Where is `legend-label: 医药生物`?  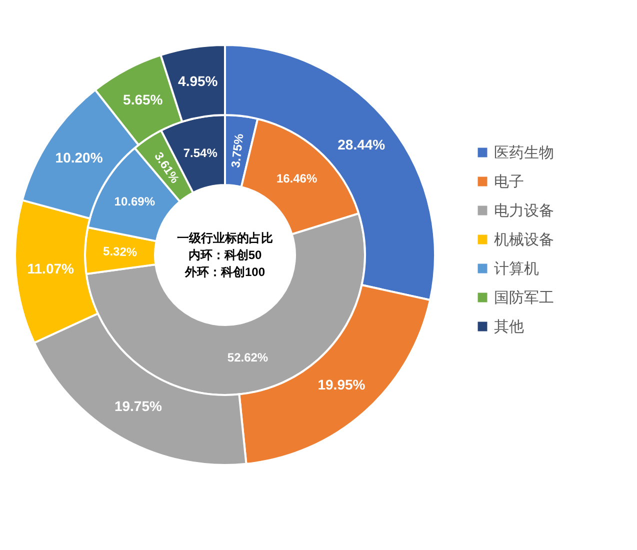
legend-label: 医药生物 is located at coordinates (524, 153).